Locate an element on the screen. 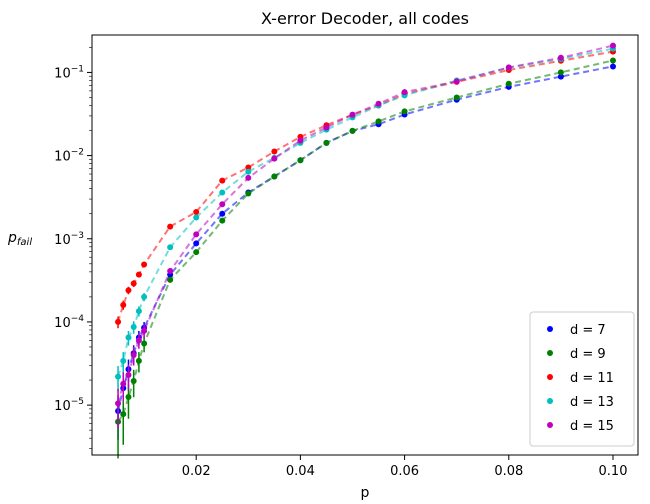 The image size is (650, 504). x-axis: 0.02 0.04 0.06 0.08 0.10 is located at coordinates (405, 467).